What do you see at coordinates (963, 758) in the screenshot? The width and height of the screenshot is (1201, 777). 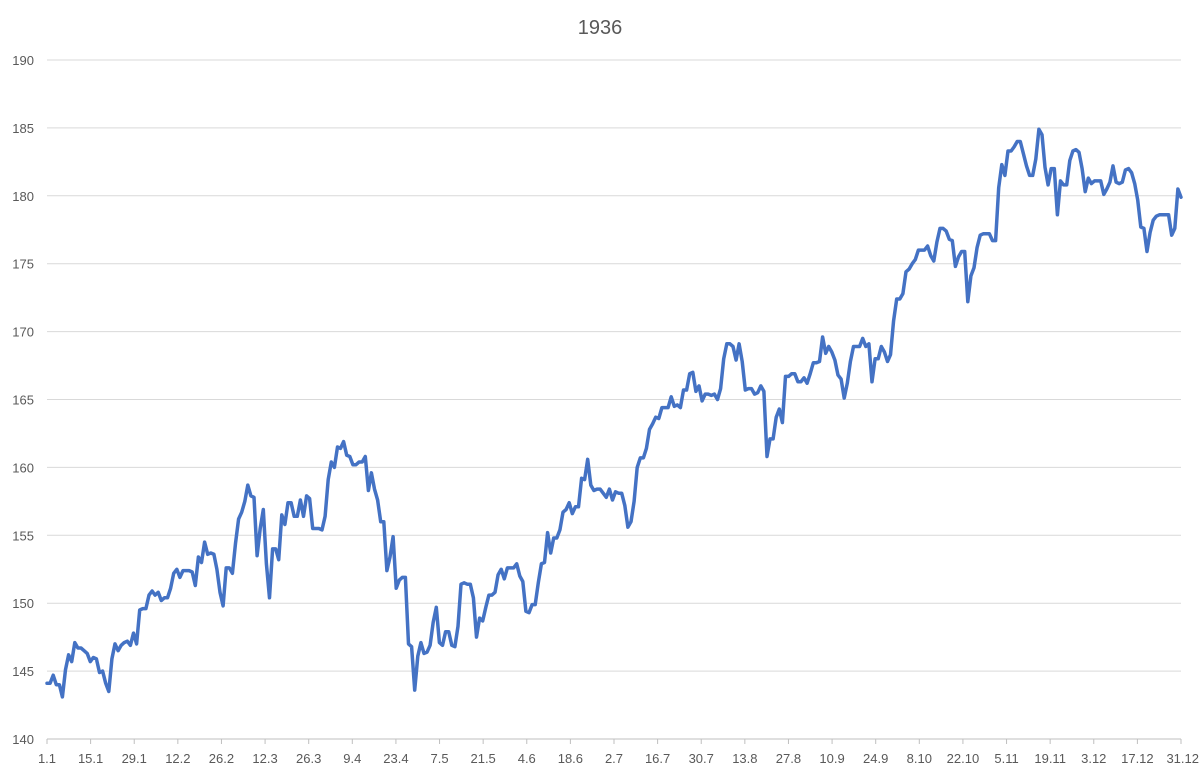 I see `x-tick-label: 22.10` at bounding box center [963, 758].